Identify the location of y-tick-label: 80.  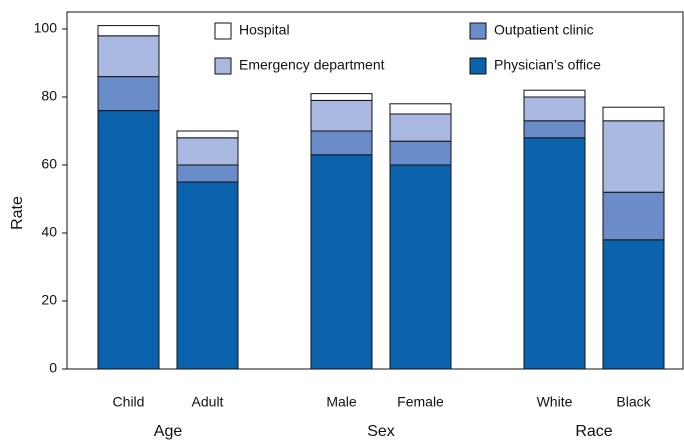
(49, 96).